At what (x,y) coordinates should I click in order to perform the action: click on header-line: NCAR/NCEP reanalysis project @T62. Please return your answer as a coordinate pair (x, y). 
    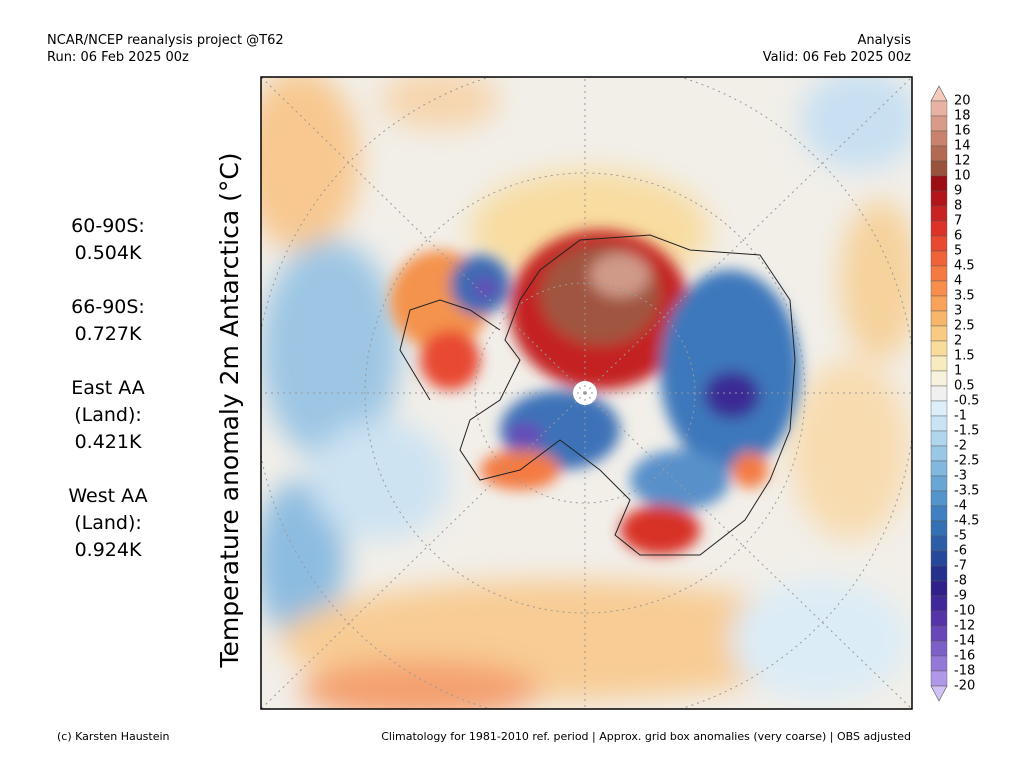
    Looking at the image, I should click on (165, 40).